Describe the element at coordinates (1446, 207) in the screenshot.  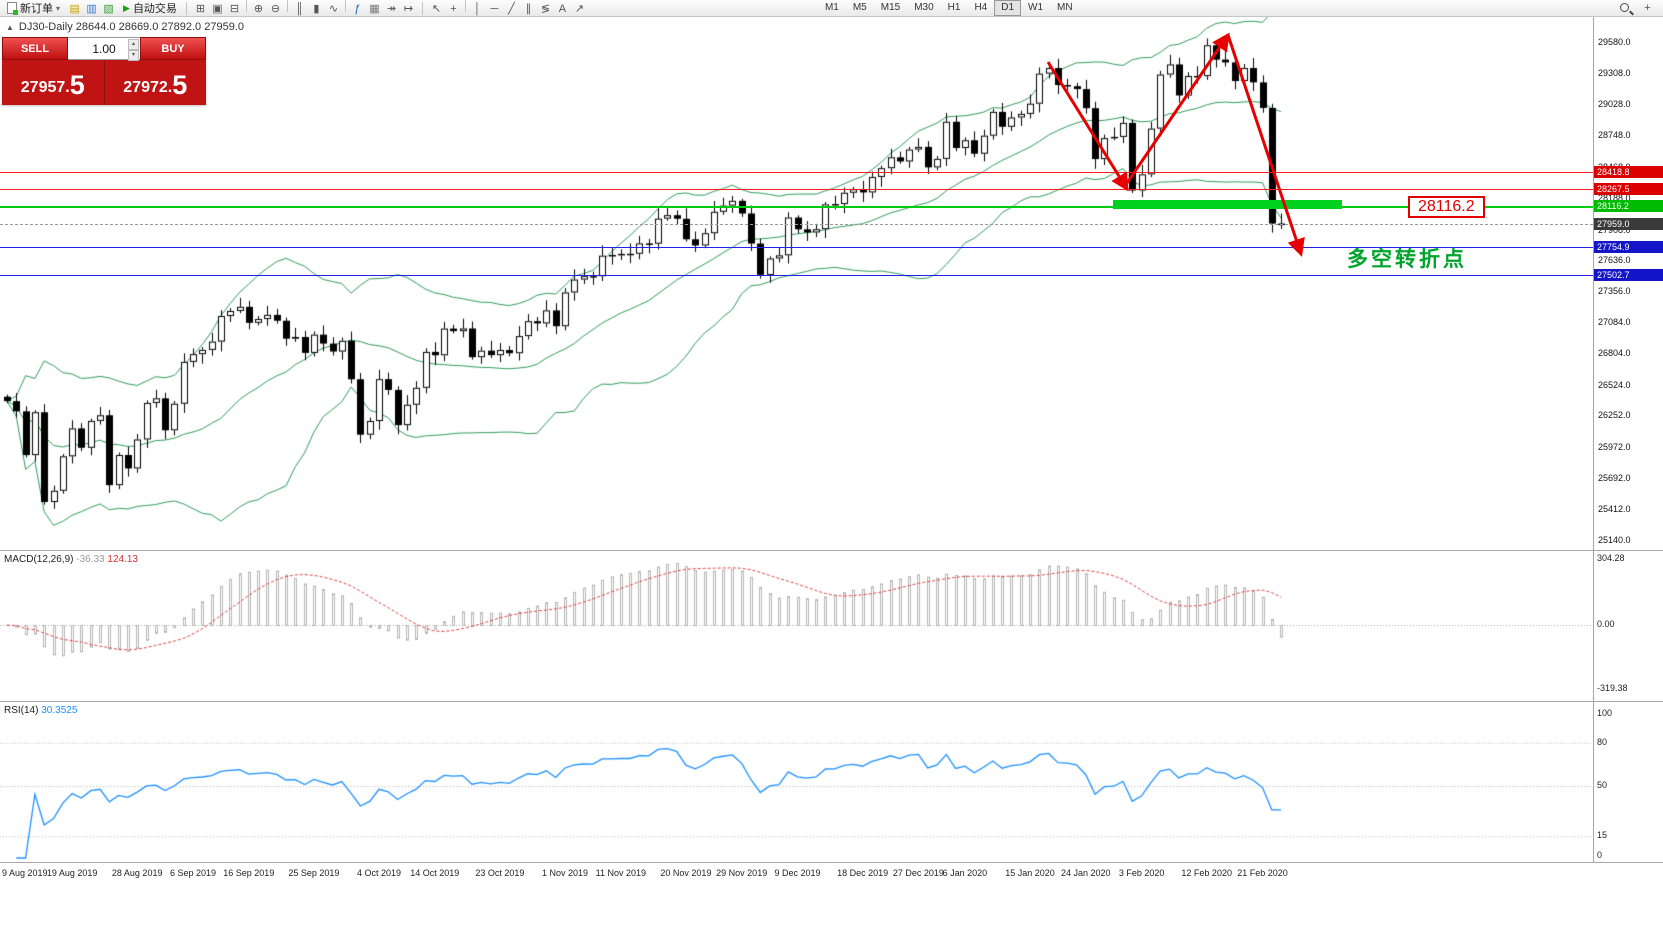
I see `price-annotation: 28116.2` at that location.